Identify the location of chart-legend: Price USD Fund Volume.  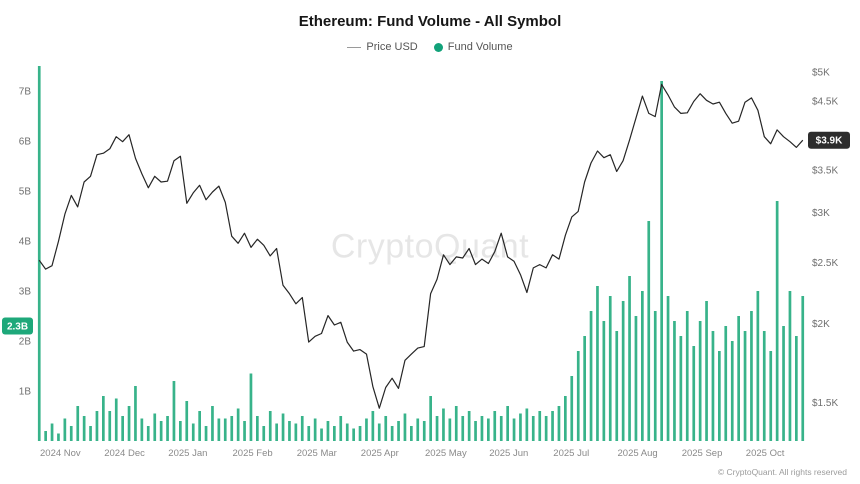
(430, 47).